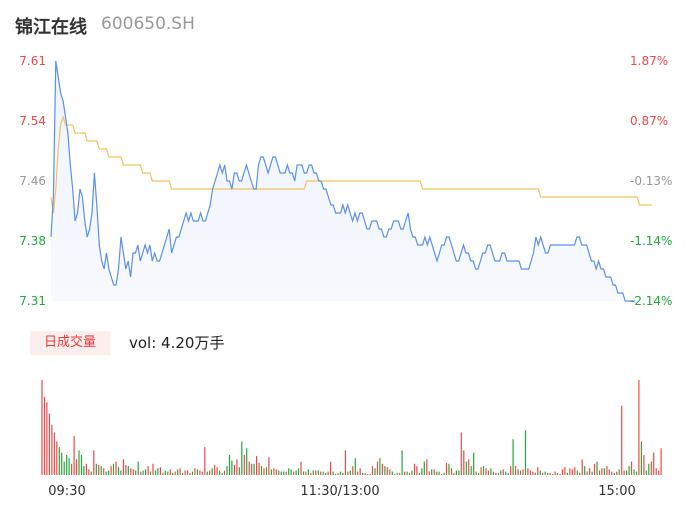  I want to click on stock-name: 锦江在线, so click(51, 27).